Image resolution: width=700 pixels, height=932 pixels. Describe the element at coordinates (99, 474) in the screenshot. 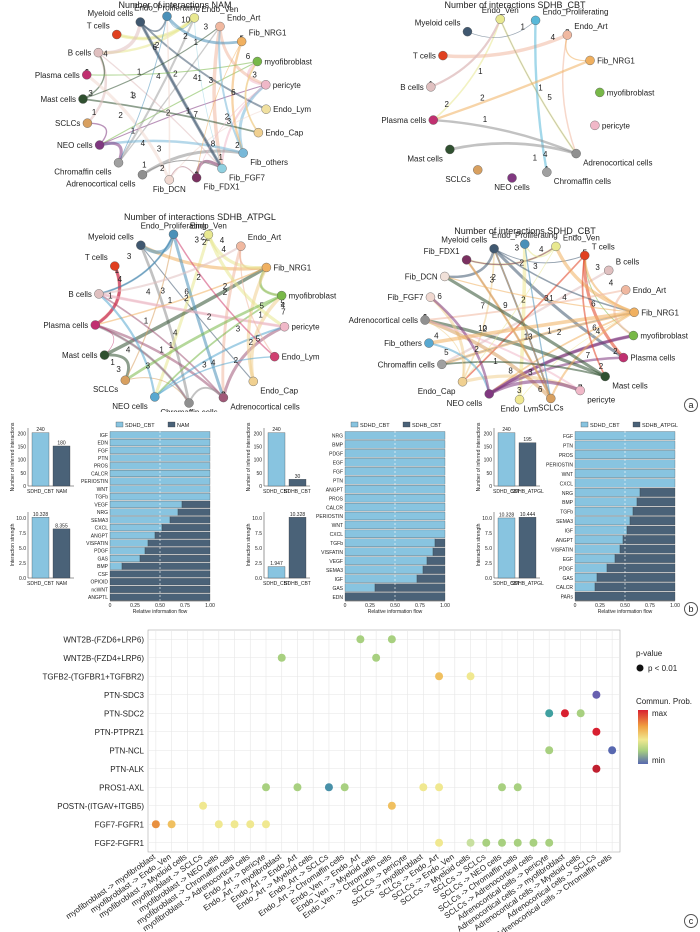

I see `pathway-label: CALCR` at that location.